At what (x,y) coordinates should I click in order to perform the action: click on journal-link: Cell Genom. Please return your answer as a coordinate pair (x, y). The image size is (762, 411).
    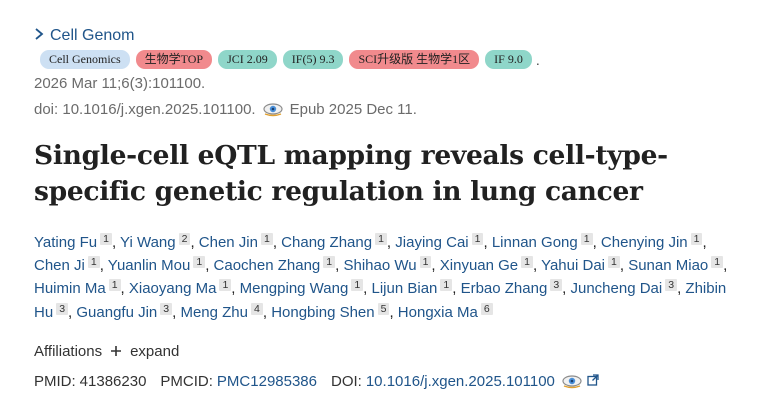
    Looking at the image, I should click on (92, 35).